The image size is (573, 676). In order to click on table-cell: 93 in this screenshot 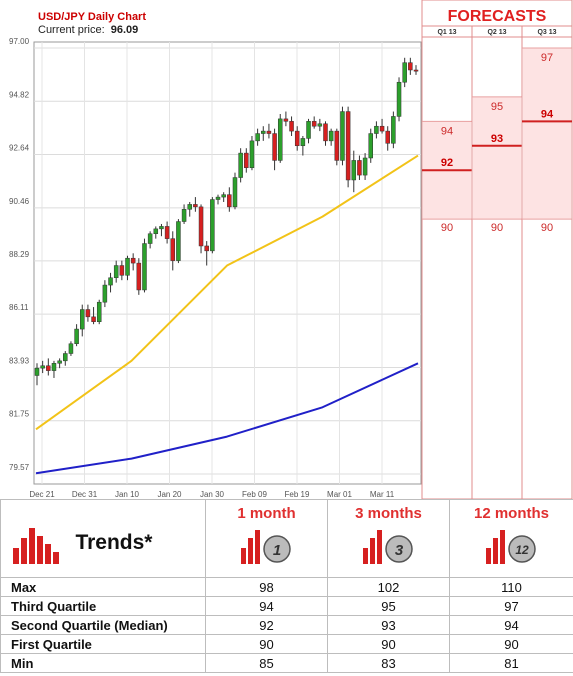, I will do `click(388, 625)`.